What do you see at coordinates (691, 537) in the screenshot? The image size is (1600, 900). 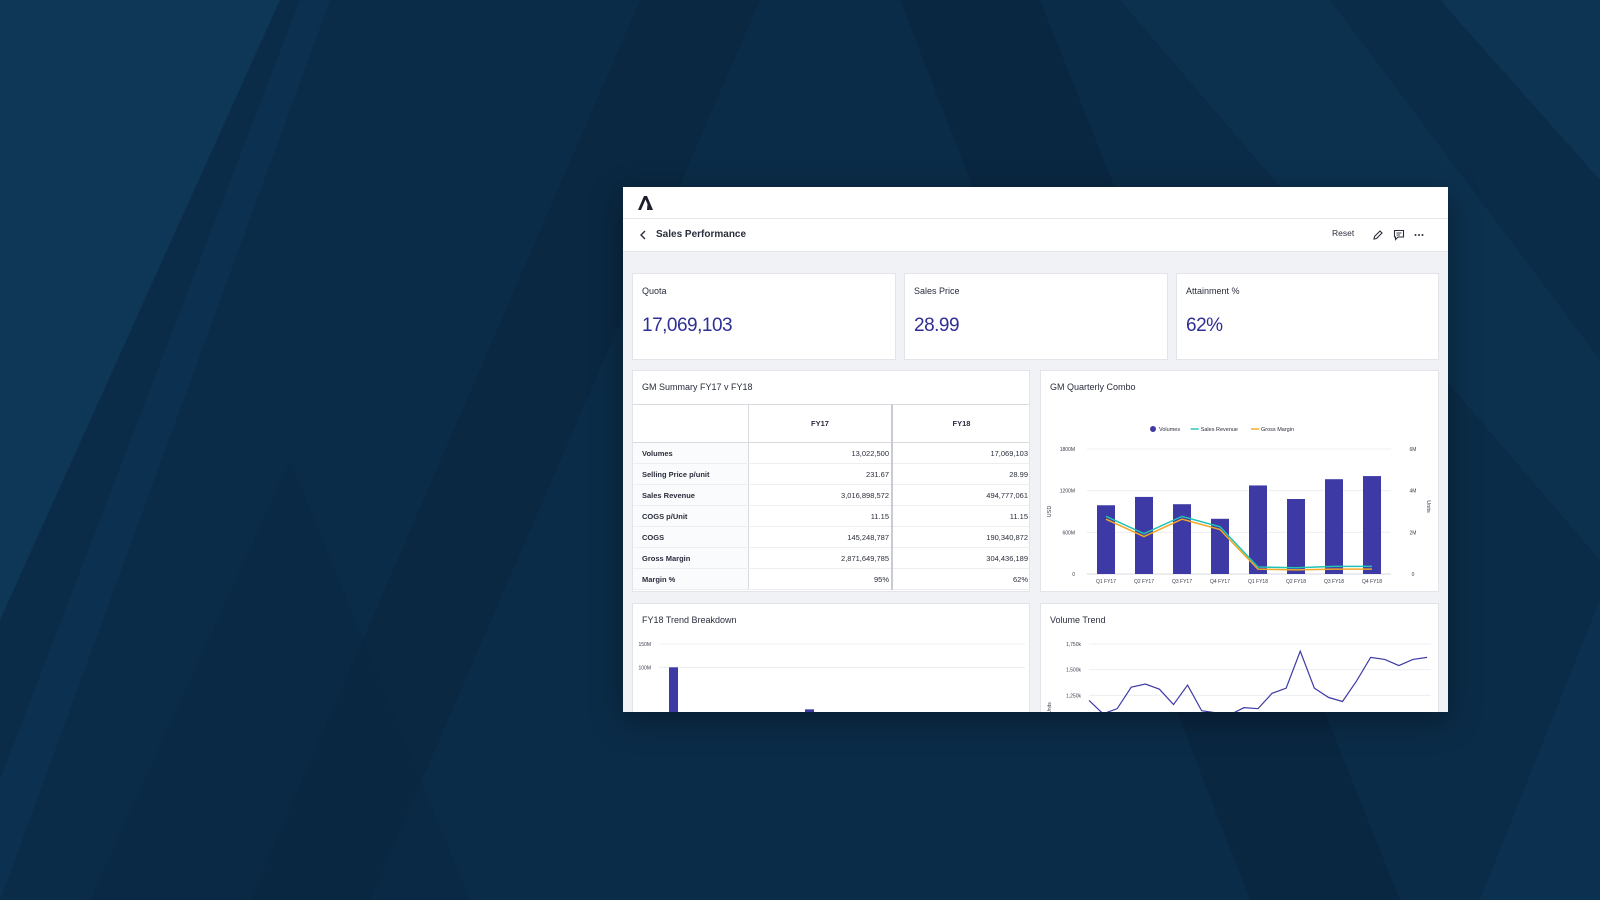 I see `row-label: COGS` at bounding box center [691, 537].